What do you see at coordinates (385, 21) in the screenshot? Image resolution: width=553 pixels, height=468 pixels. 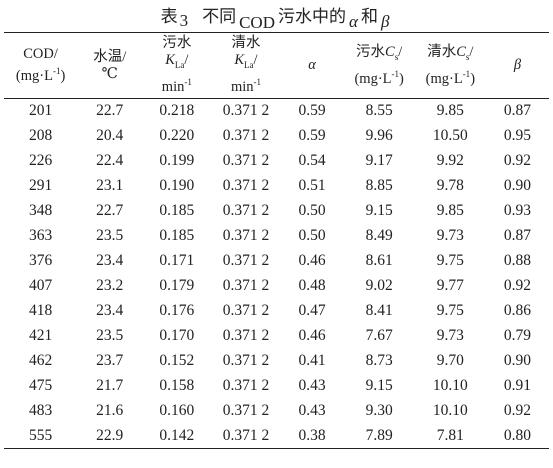 I see `title-beta: β` at bounding box center [385, 21].